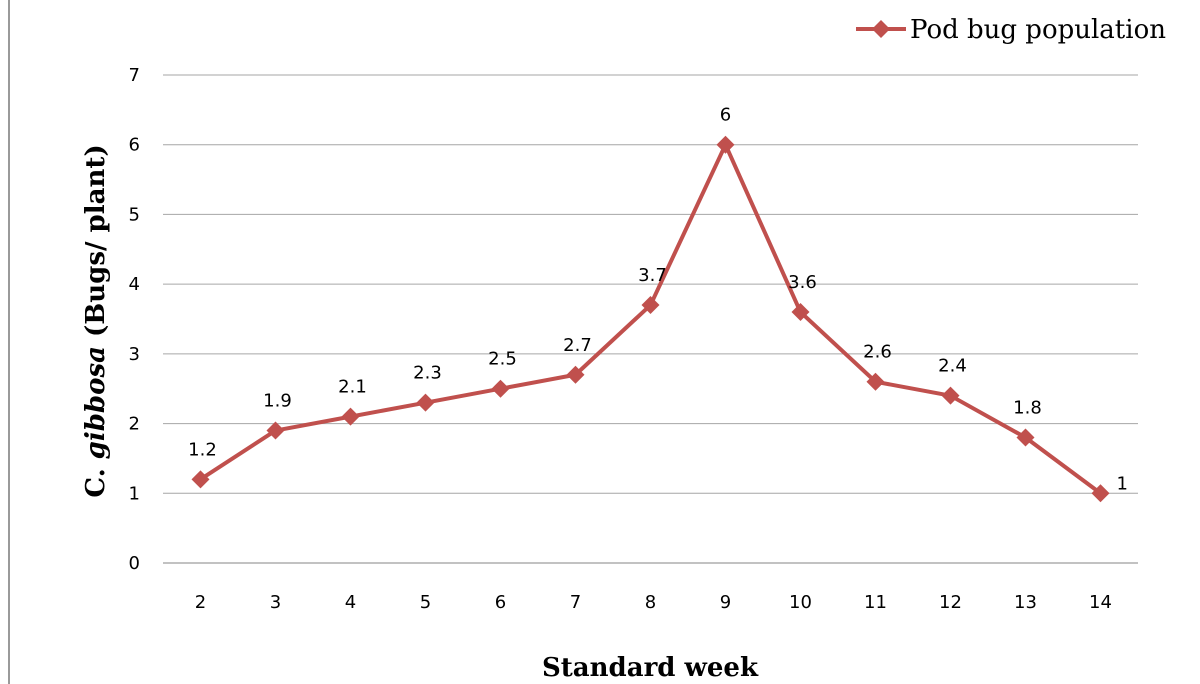 This screenshot has width=1200, height=684. Describe the element at coordinates (134, 75) in the screenshot. I see `y-tick-label: 7` at that location.